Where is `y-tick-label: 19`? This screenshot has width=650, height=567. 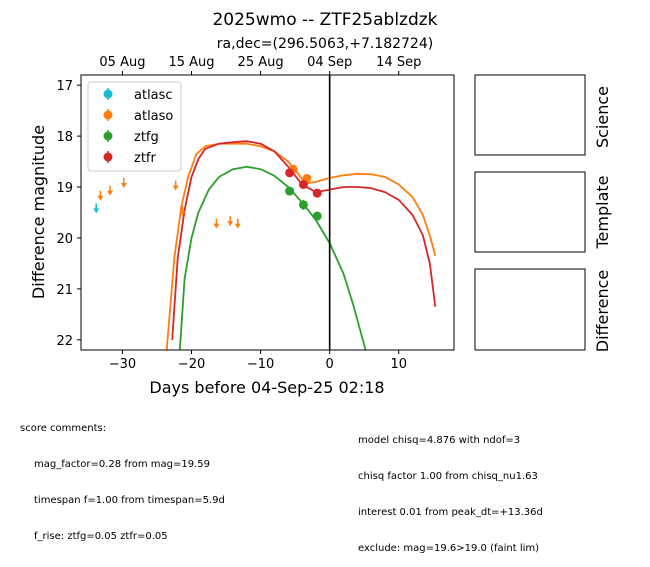 y-tick-label: 19 is located at coordinates (64, 188).